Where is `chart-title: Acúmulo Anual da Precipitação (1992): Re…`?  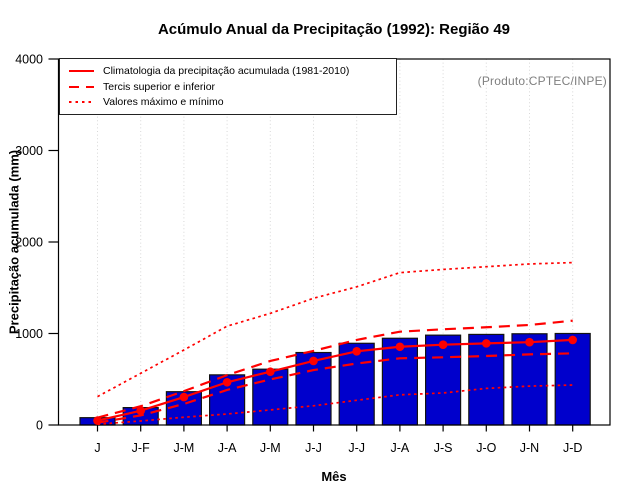 chart-title: Acúmulo Anual da Precipitação (1992): Re… is located at coordinates (334, 29).